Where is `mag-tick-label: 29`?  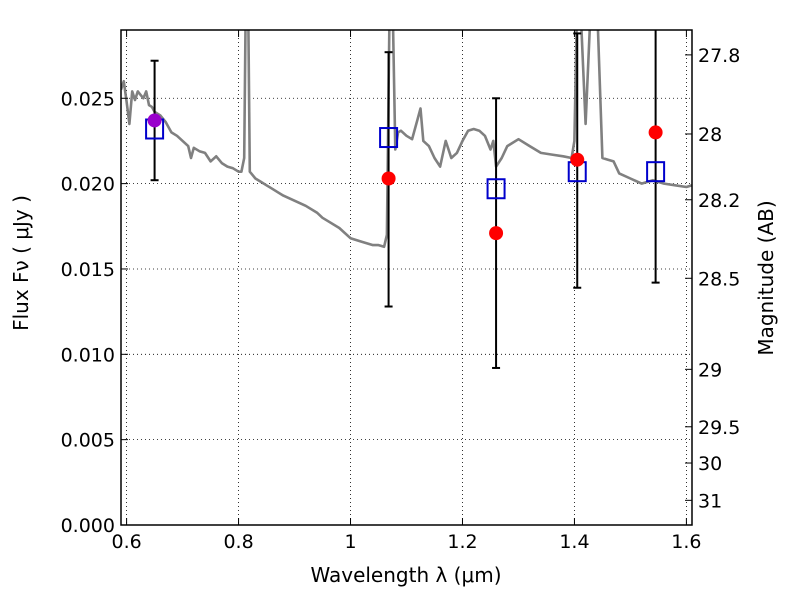
mag-tick-label: 29 is located at coordinates (710, 370).